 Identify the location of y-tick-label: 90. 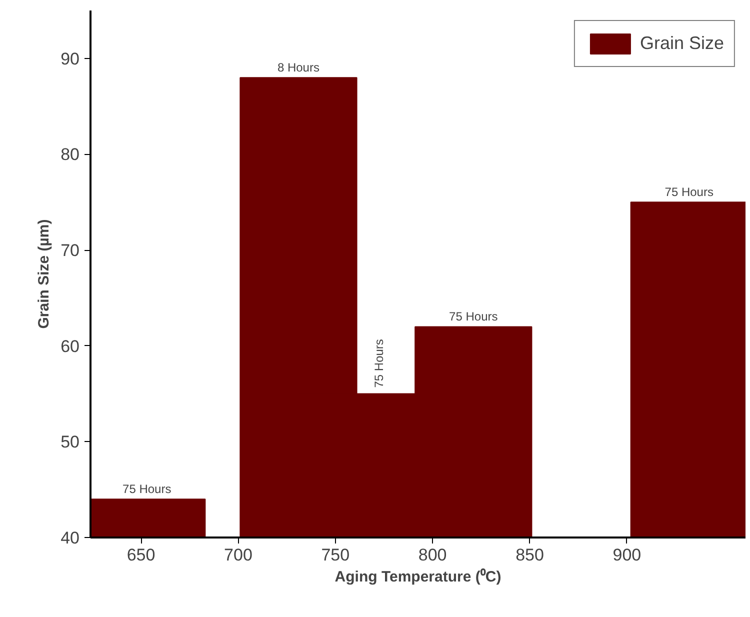
(70, 58).